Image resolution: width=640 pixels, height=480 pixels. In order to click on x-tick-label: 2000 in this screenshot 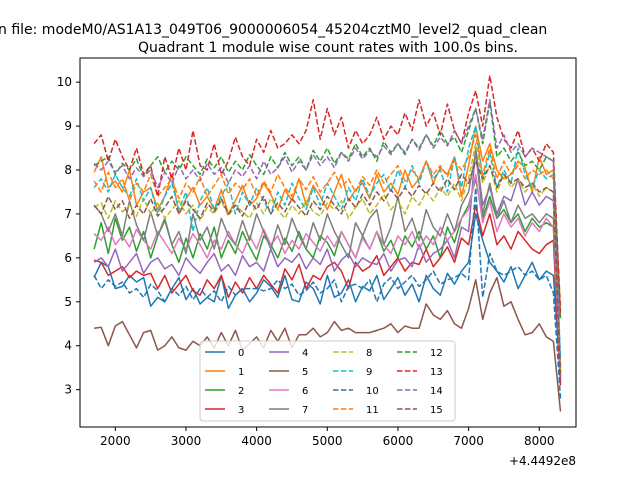, I will do `click(115, 441)`.